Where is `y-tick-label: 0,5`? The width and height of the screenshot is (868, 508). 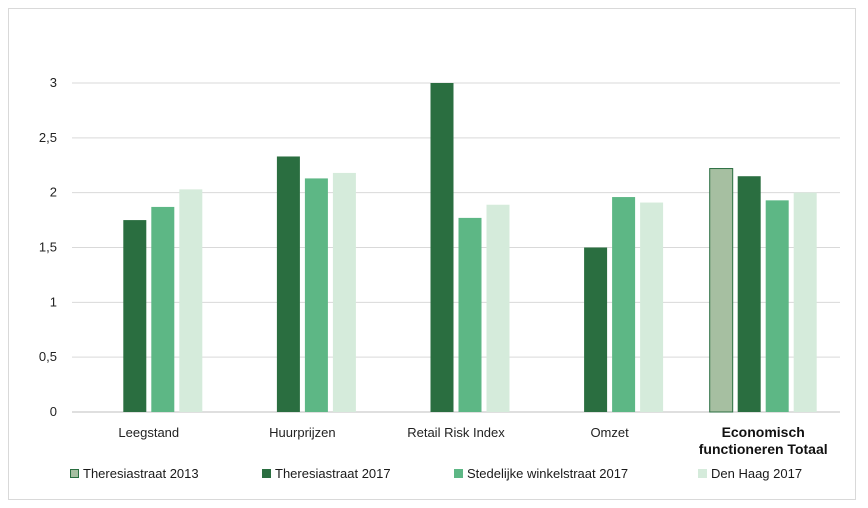 y-tick-label: 0,5 is located at coordinates (48, 356).